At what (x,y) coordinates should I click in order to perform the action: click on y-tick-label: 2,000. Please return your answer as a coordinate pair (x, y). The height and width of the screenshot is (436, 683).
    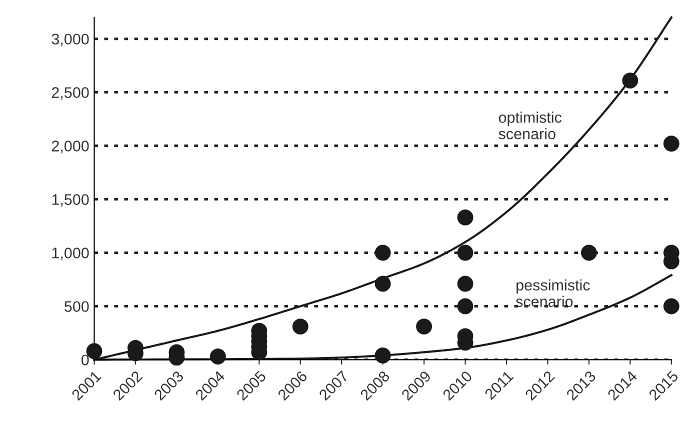
    Looking at the image, I should click on (70, 147).